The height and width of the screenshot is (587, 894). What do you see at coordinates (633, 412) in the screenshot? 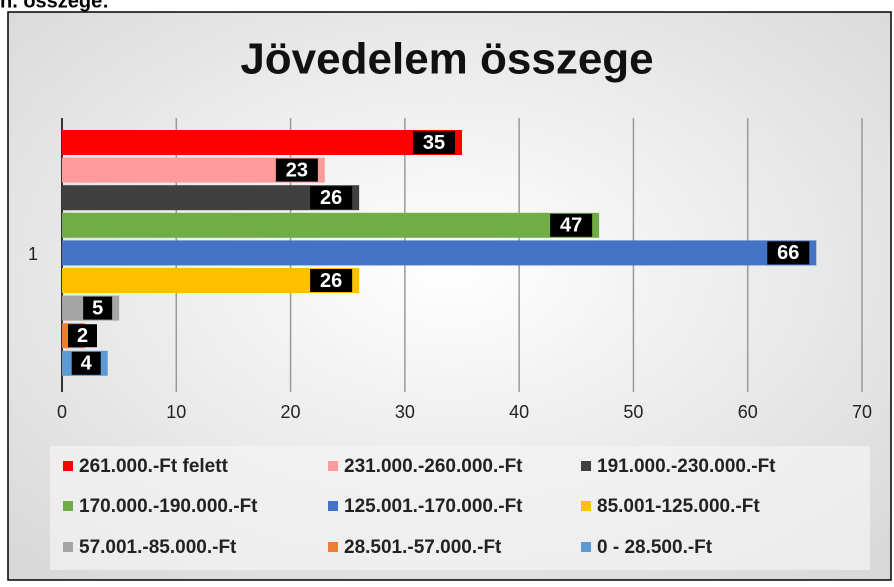
I see `x-tick-label: 50` at bounding box center [633, 412].